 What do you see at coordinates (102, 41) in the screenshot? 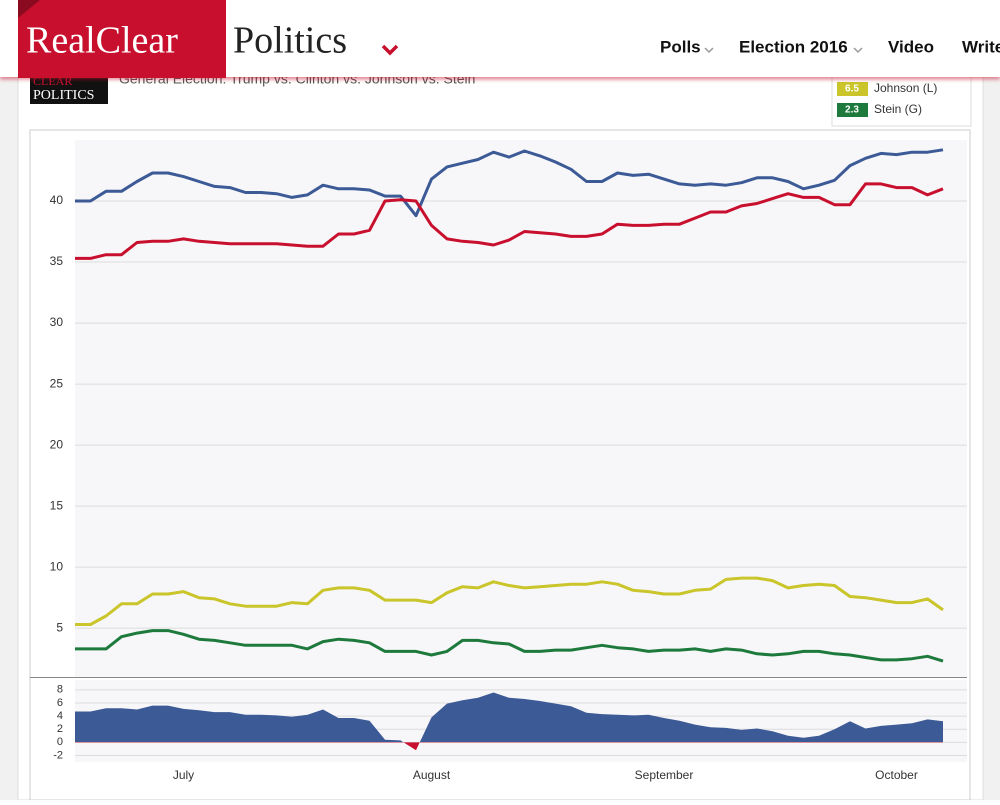
I see `logo-text: RealClear` at bounding box center [102, 41].